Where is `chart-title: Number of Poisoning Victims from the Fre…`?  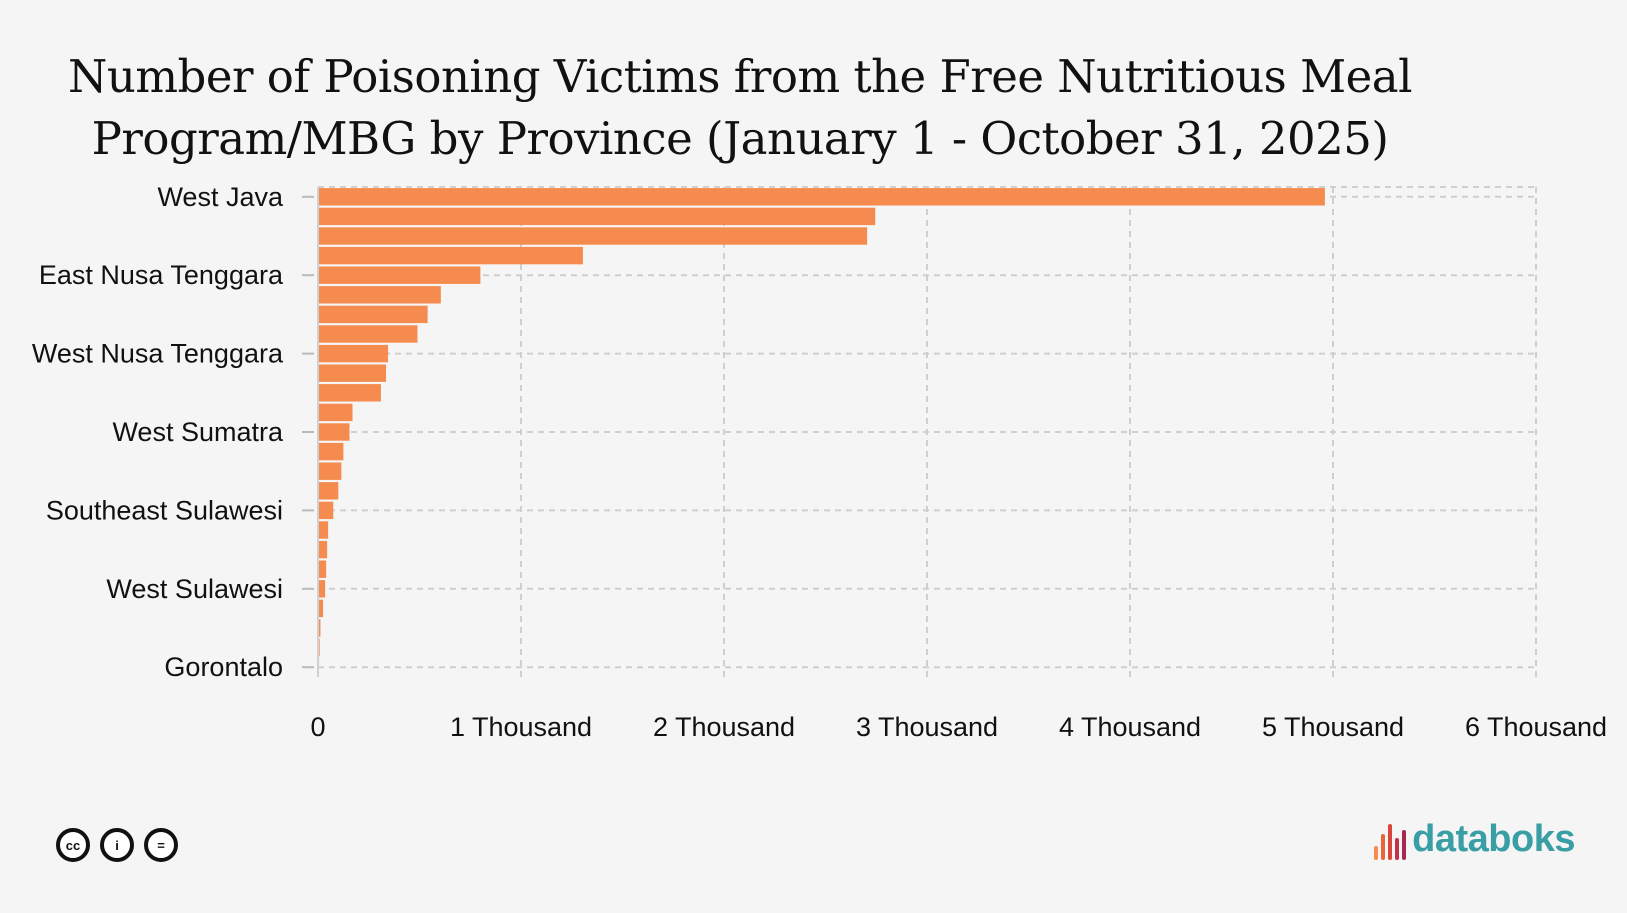
chart-title: Number of Poisoning Victims from the Fre… is located at coordinates (740, 108).